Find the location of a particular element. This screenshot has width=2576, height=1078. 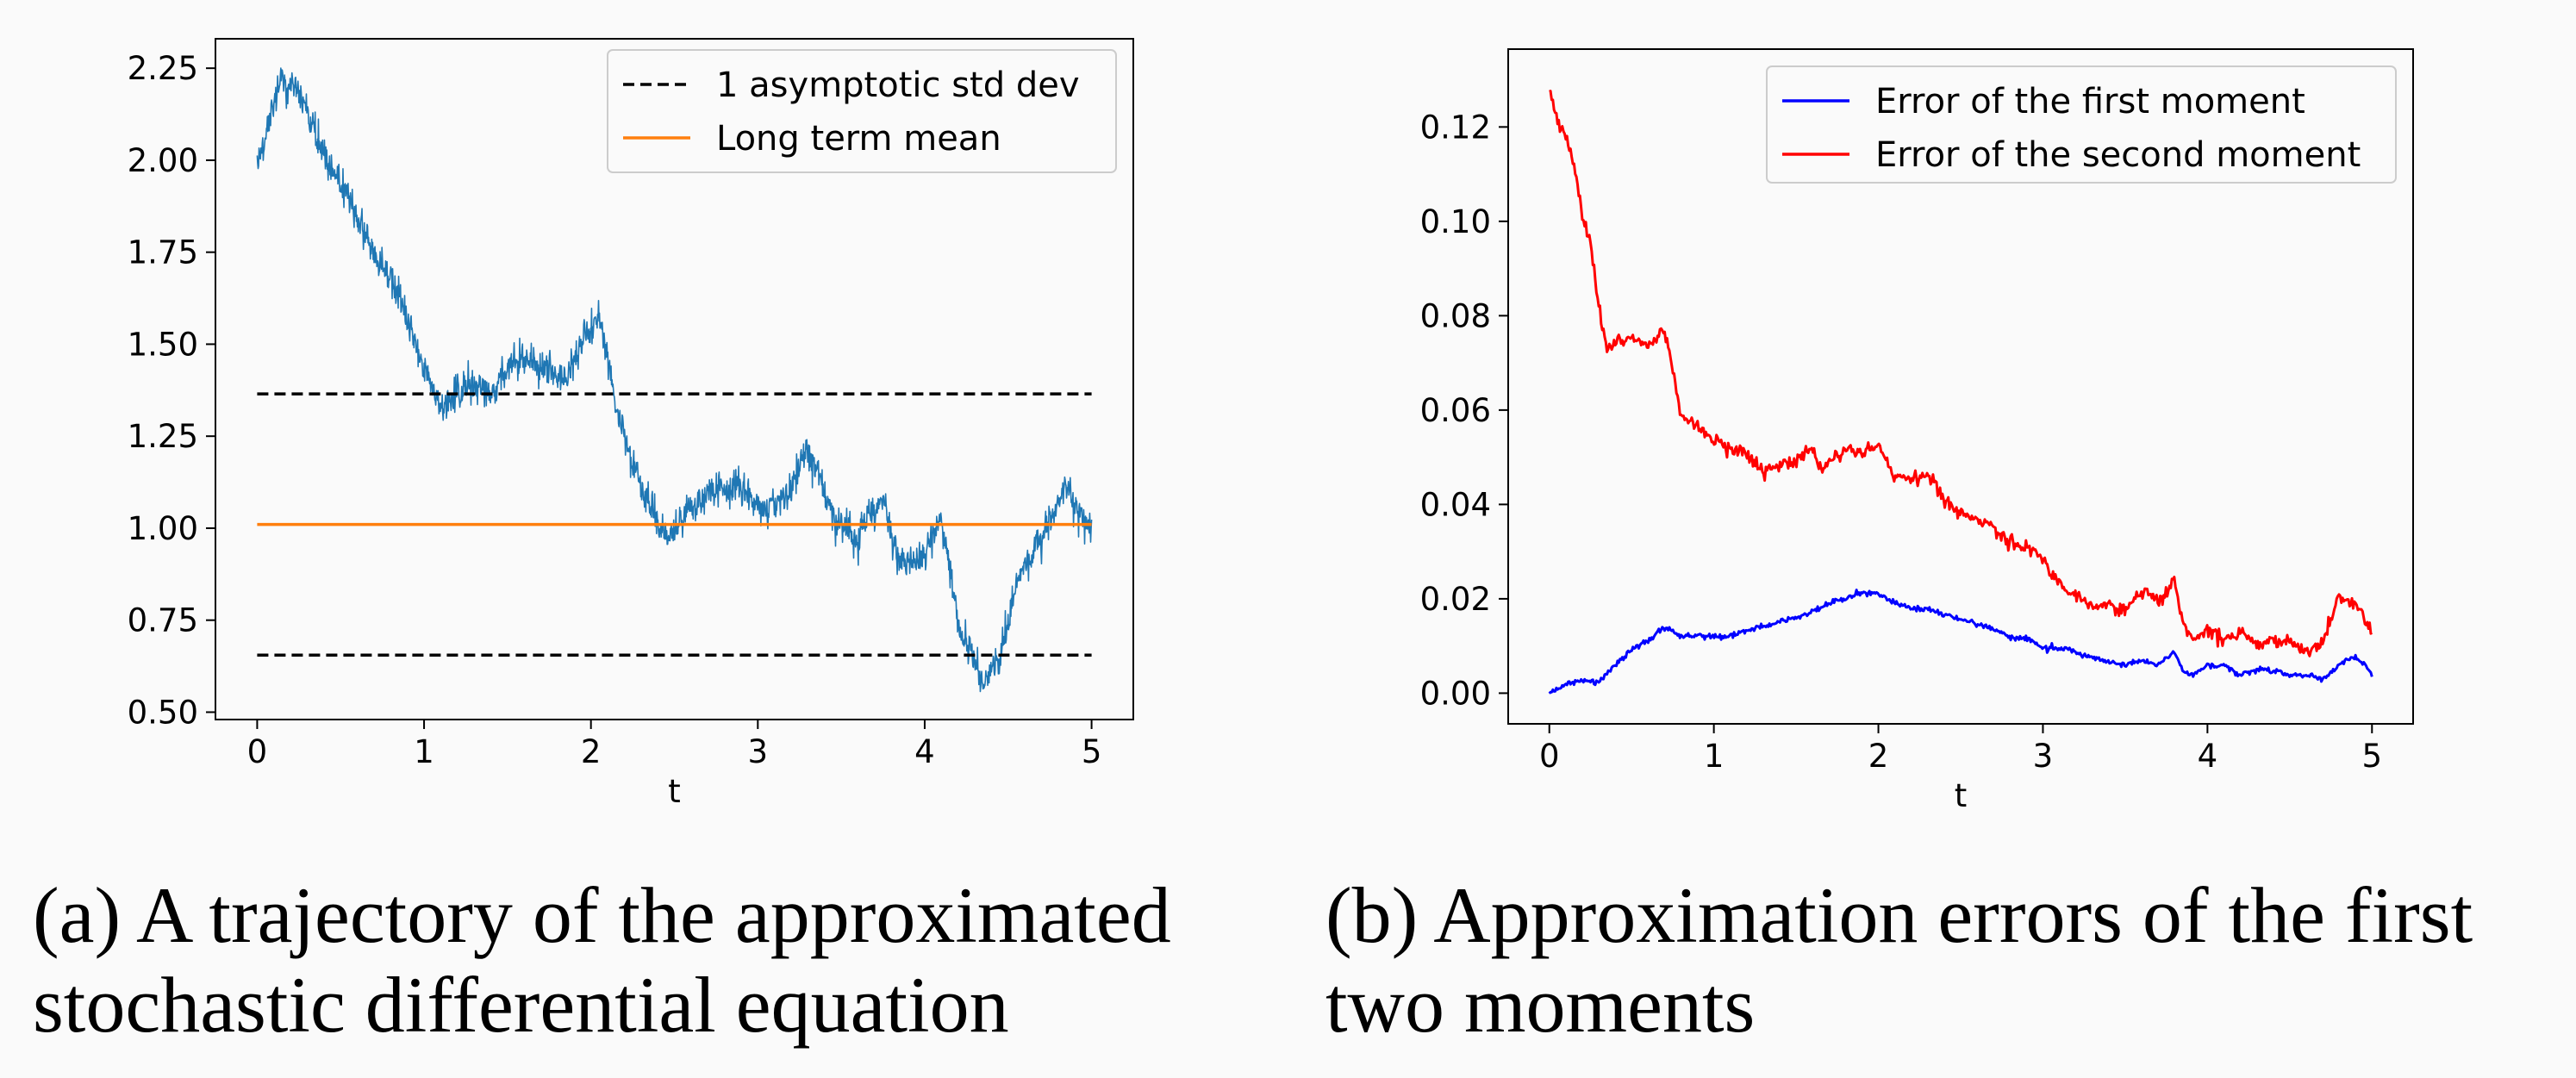

caption-a-line-2: stochastic differential equation is located at coordinates (521, 1005).